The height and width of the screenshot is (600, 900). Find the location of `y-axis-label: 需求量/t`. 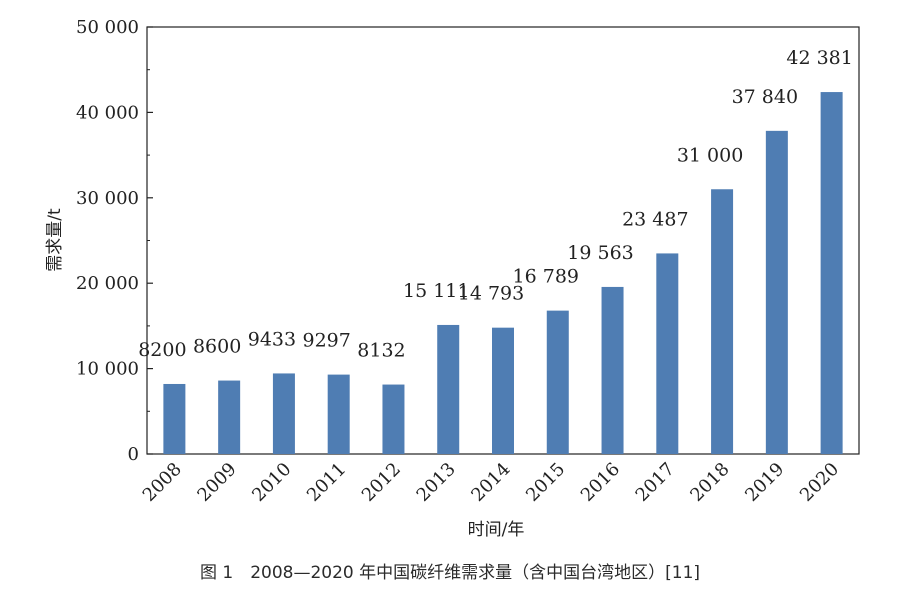

y-axis-label: 需求量/t is located at coordinates (55, 240).